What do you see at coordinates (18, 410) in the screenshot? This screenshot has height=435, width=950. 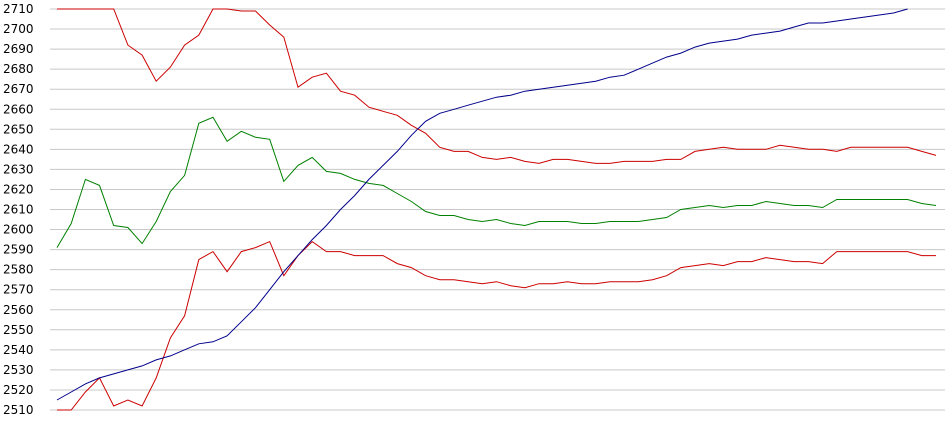 I see `y-tick-label: 2510` at bounding box center [18, 410].